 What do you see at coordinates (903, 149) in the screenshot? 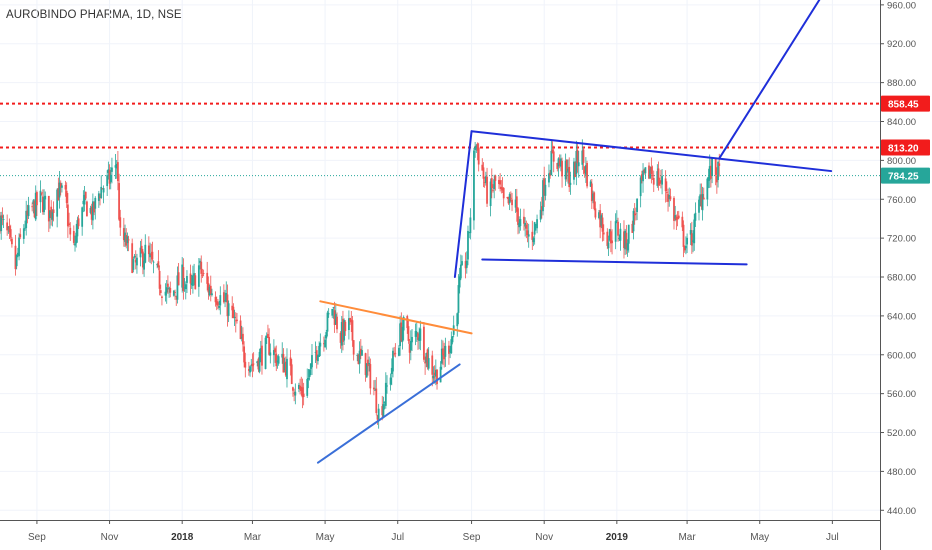
I see `price-level-badge-label: 813.20` at bounding box center [903, 149].